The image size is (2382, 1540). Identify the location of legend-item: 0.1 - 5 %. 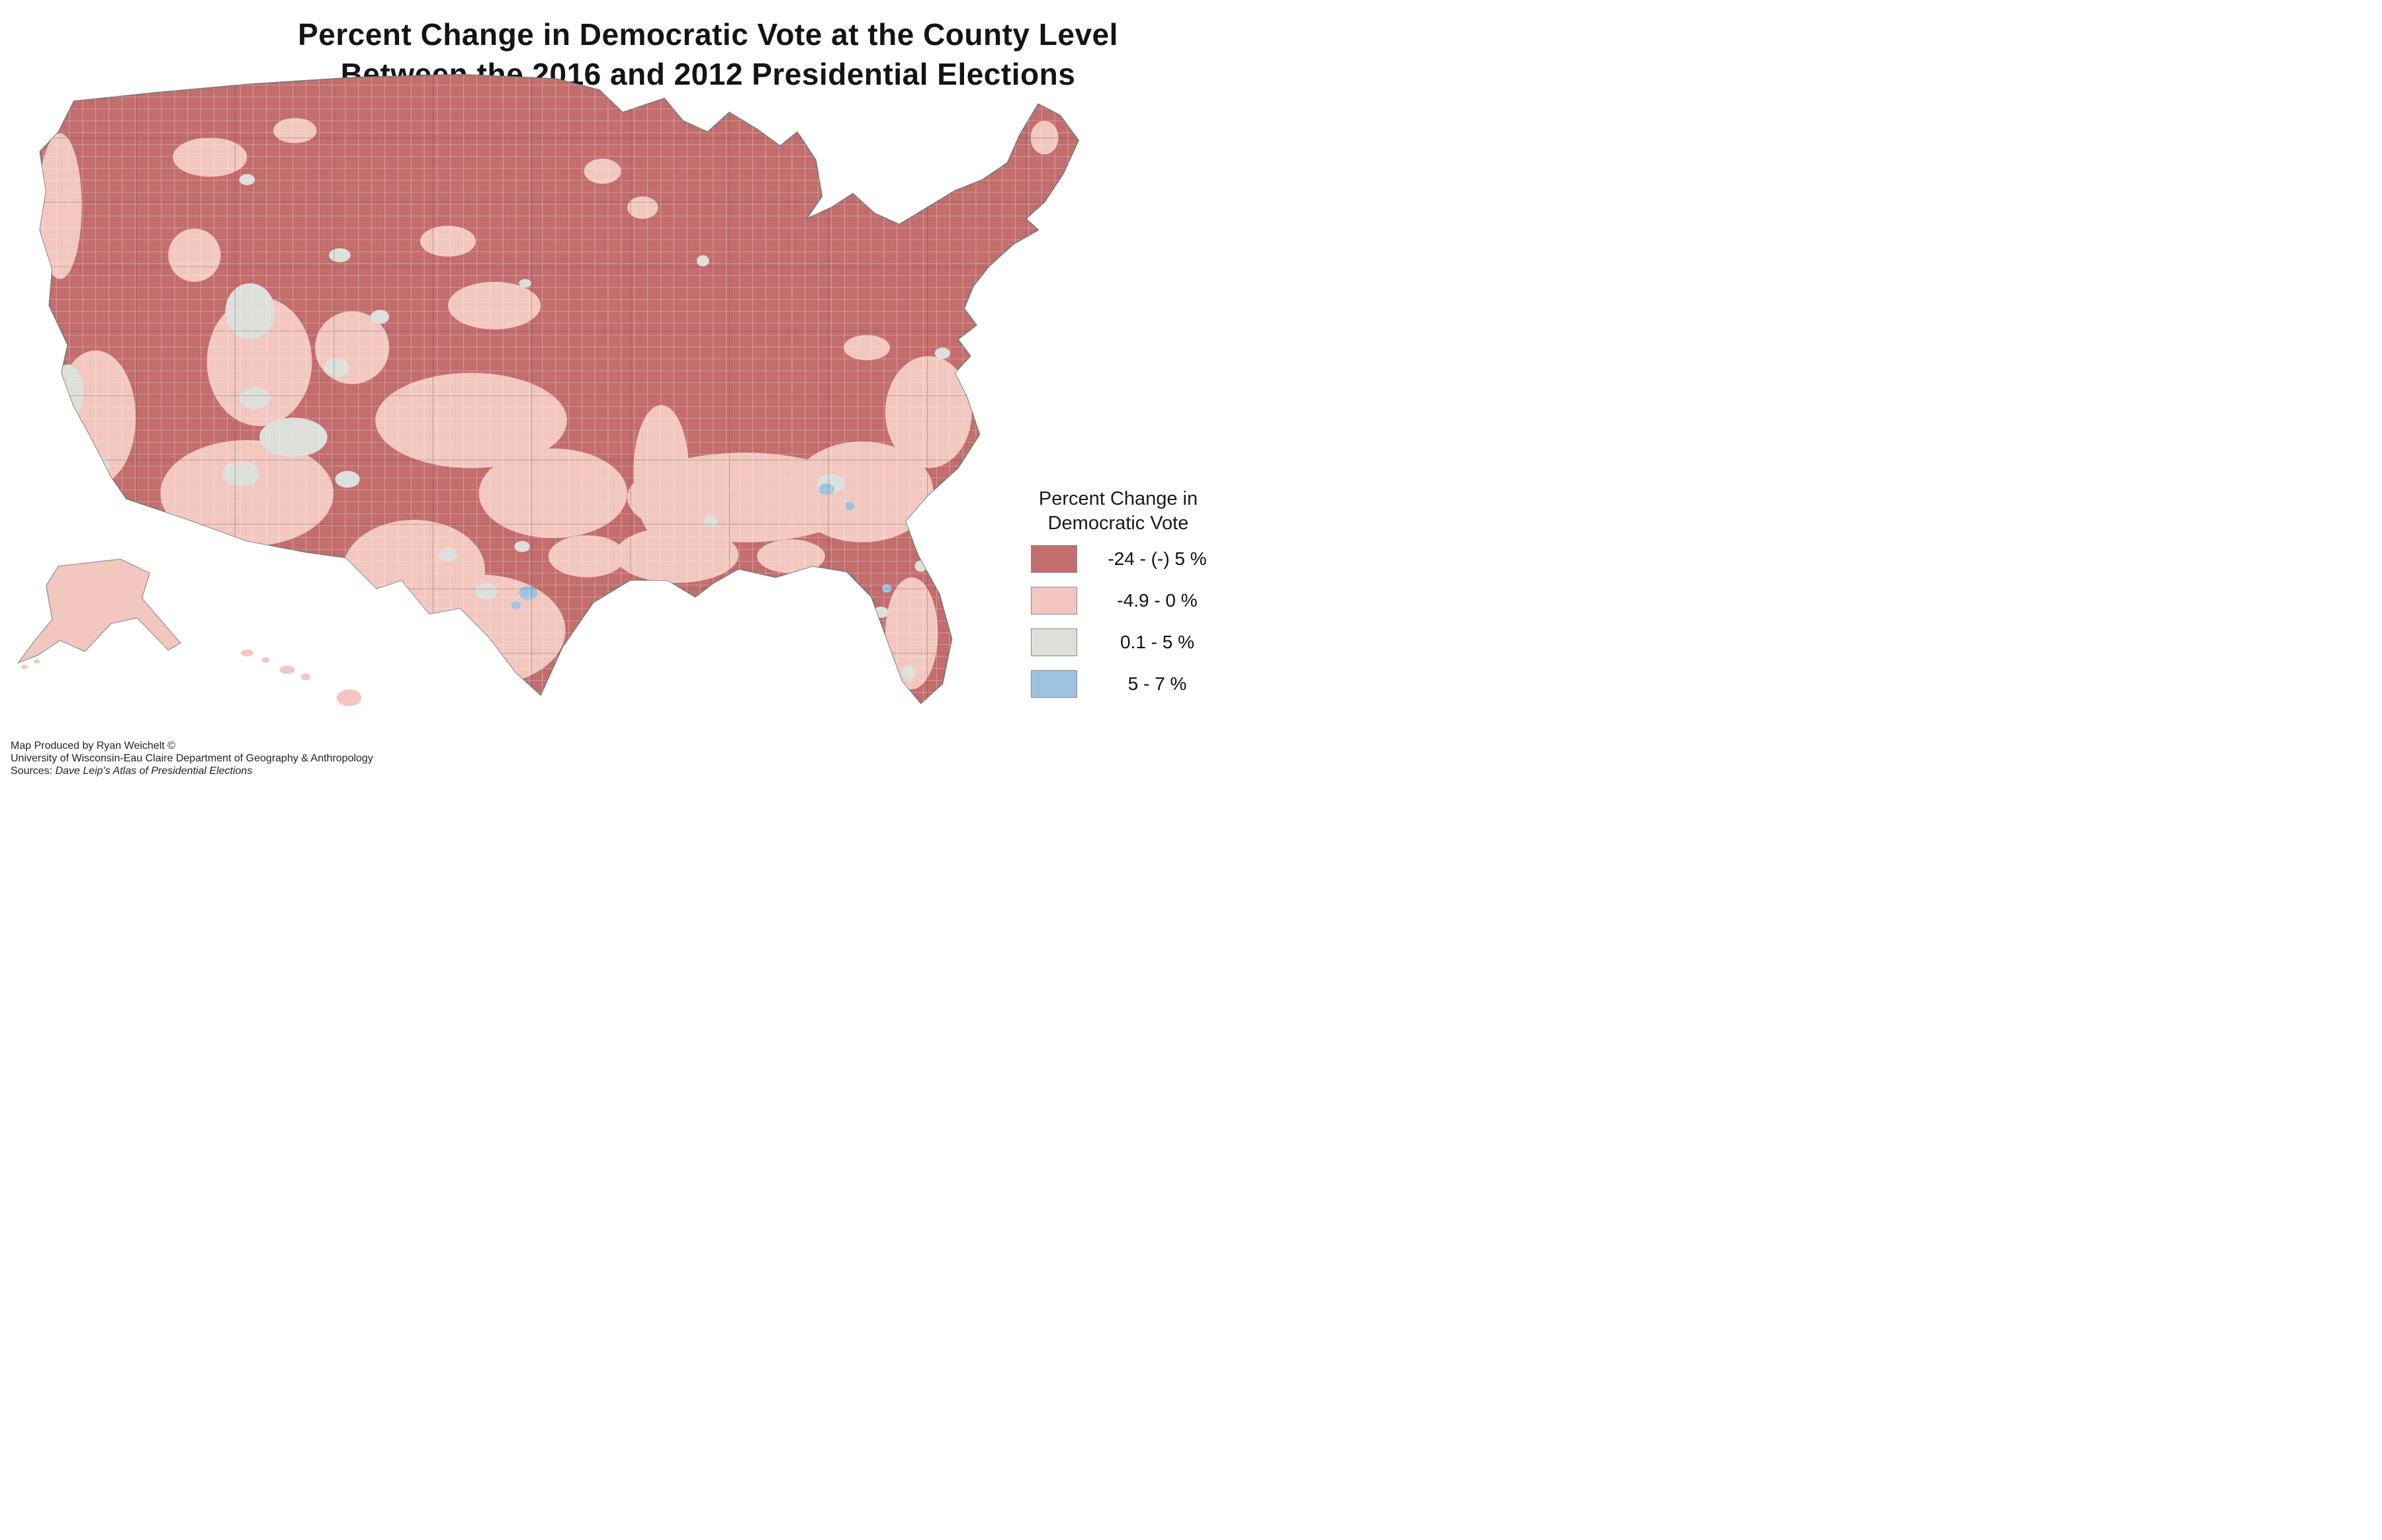
(1137, 642).